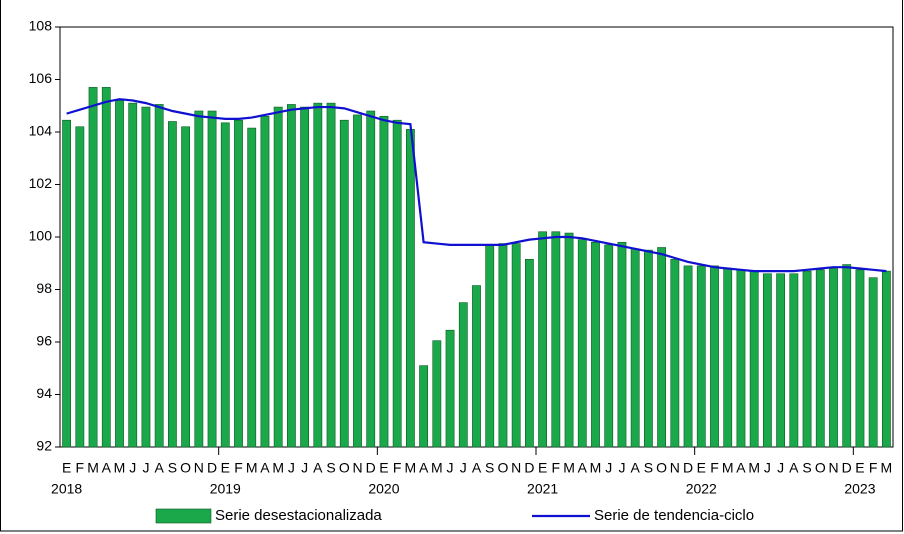 This screenshot has height=534, width=904. I want to click on legend-label: Serie de tendencia-ciclo, so click(674, 515).